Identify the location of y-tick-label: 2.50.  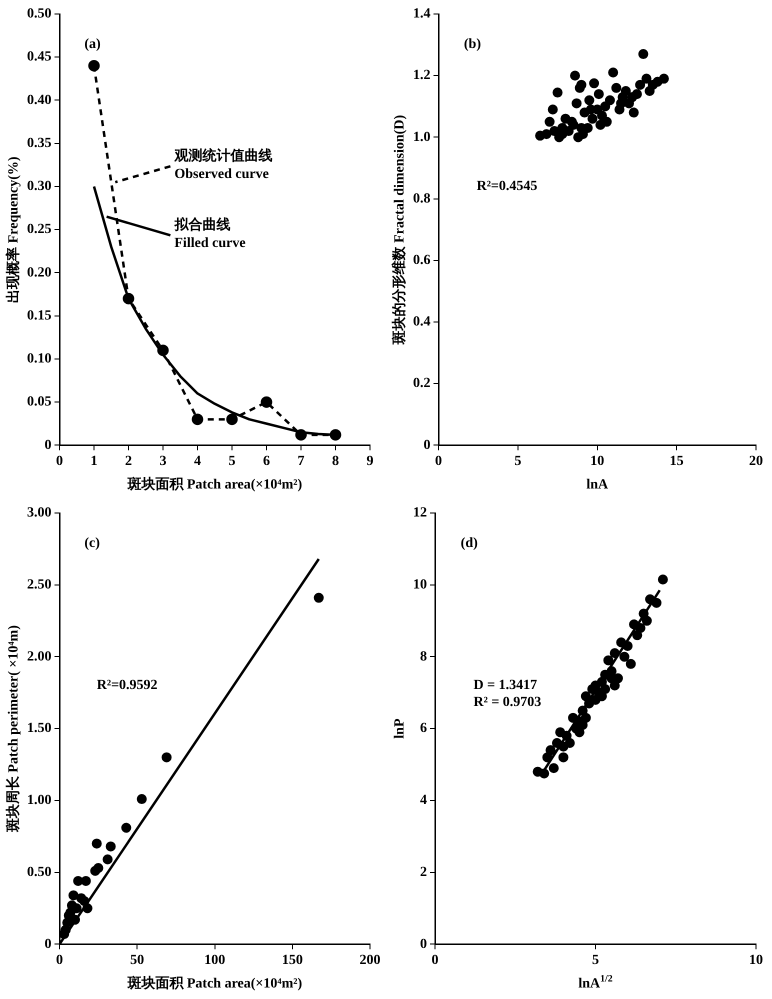
(39, 584).